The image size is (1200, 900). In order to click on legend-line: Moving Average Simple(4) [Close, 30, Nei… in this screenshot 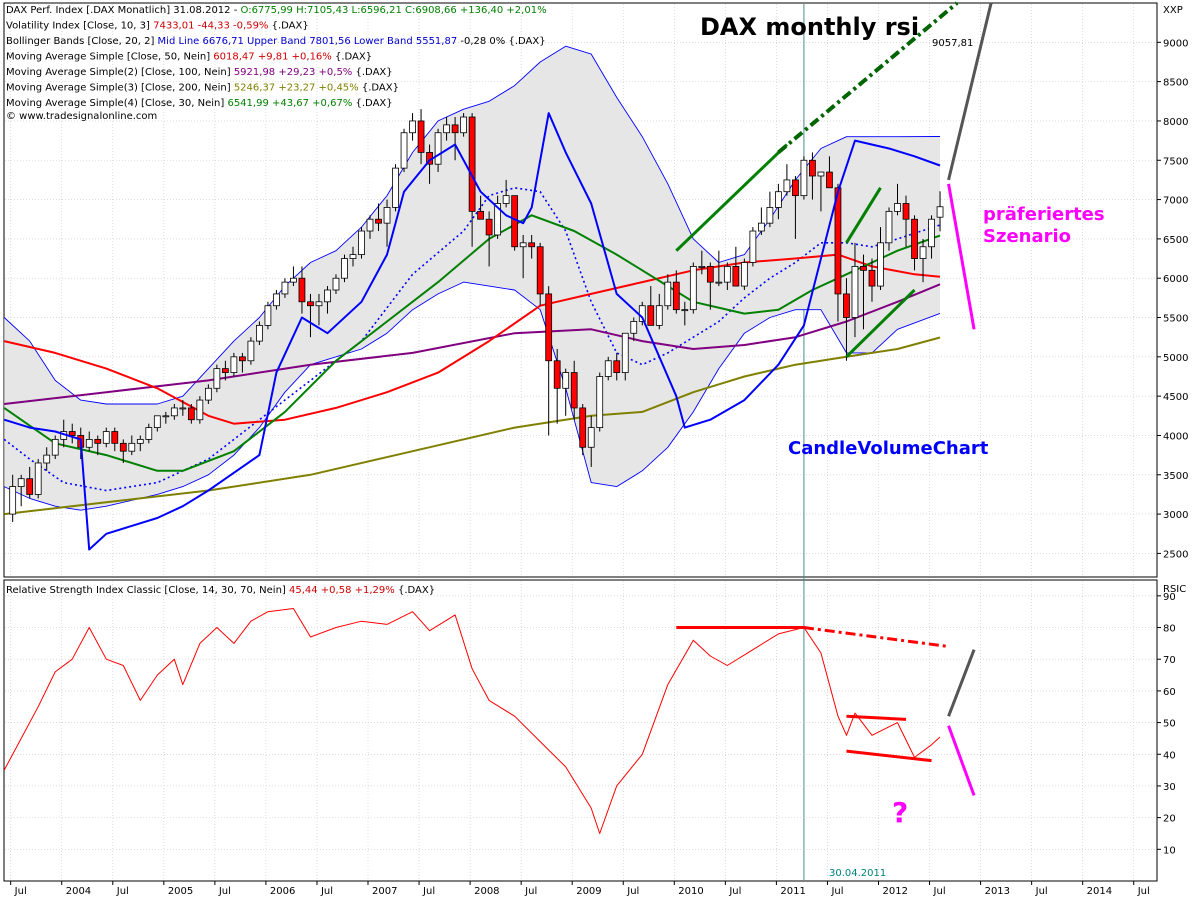, I will do `click(199, 103)`.